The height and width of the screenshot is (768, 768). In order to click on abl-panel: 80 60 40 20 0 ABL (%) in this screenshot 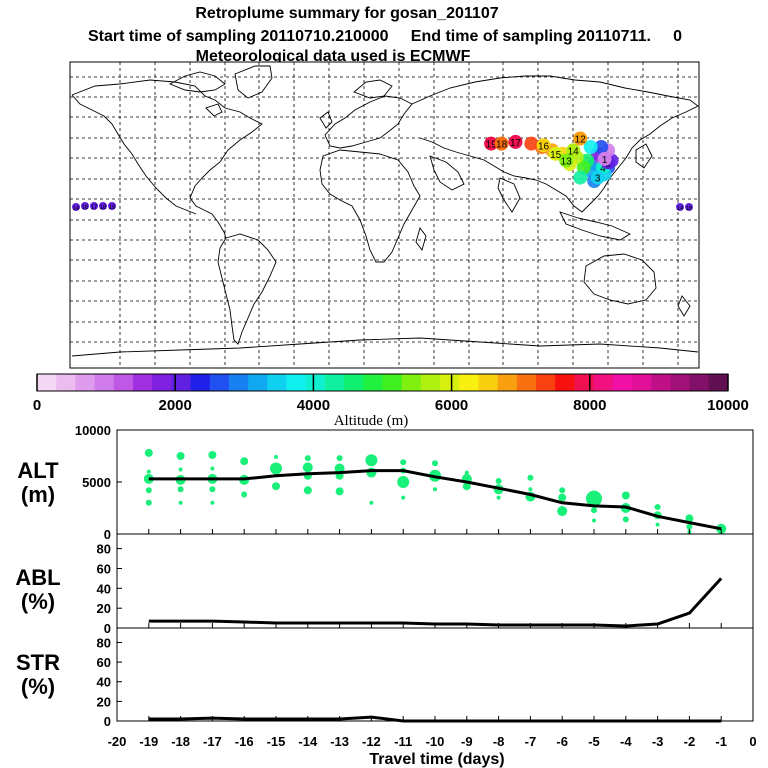, I will do `click(384, 584)`.